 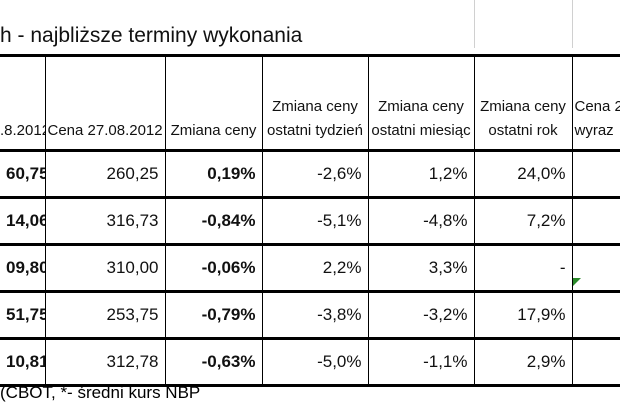 I want to click on data-cell: 14,06, so click(x=22, y=221).